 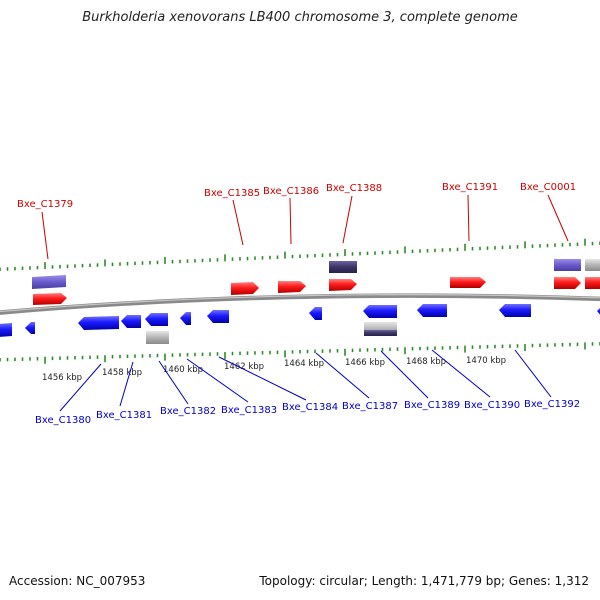 I want to click on gene-label: Bxe_C1387, so click(x=370, y=406).